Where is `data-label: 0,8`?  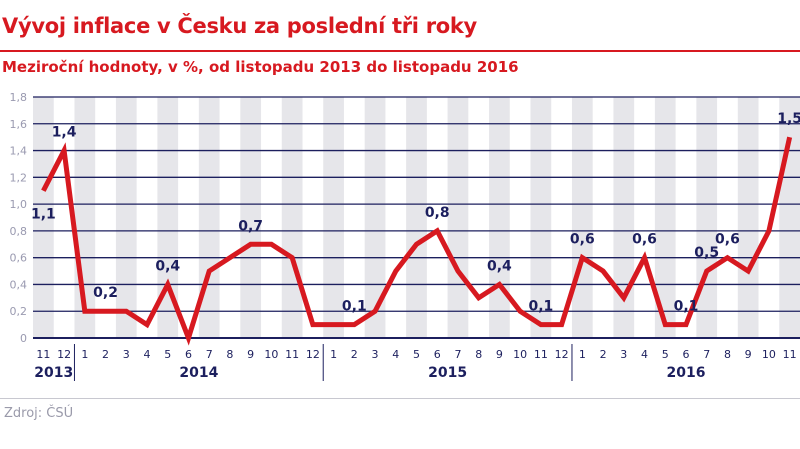
data-label: 0,8 is located at coordinates (437, 213).